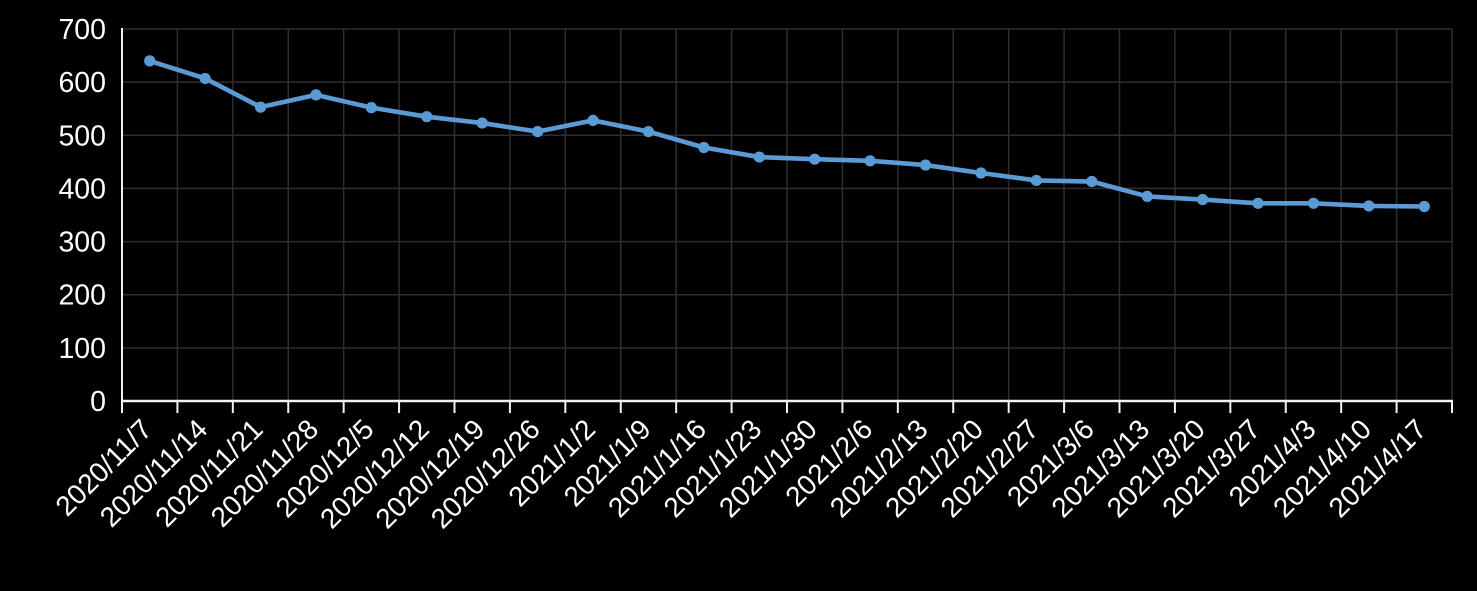 The height and width of the screenshot is (591, 1477). What do you see at coordinates (82, 136) in the screenshot?
I see `y-tick-label: 500` at bounding box center [82, 136].